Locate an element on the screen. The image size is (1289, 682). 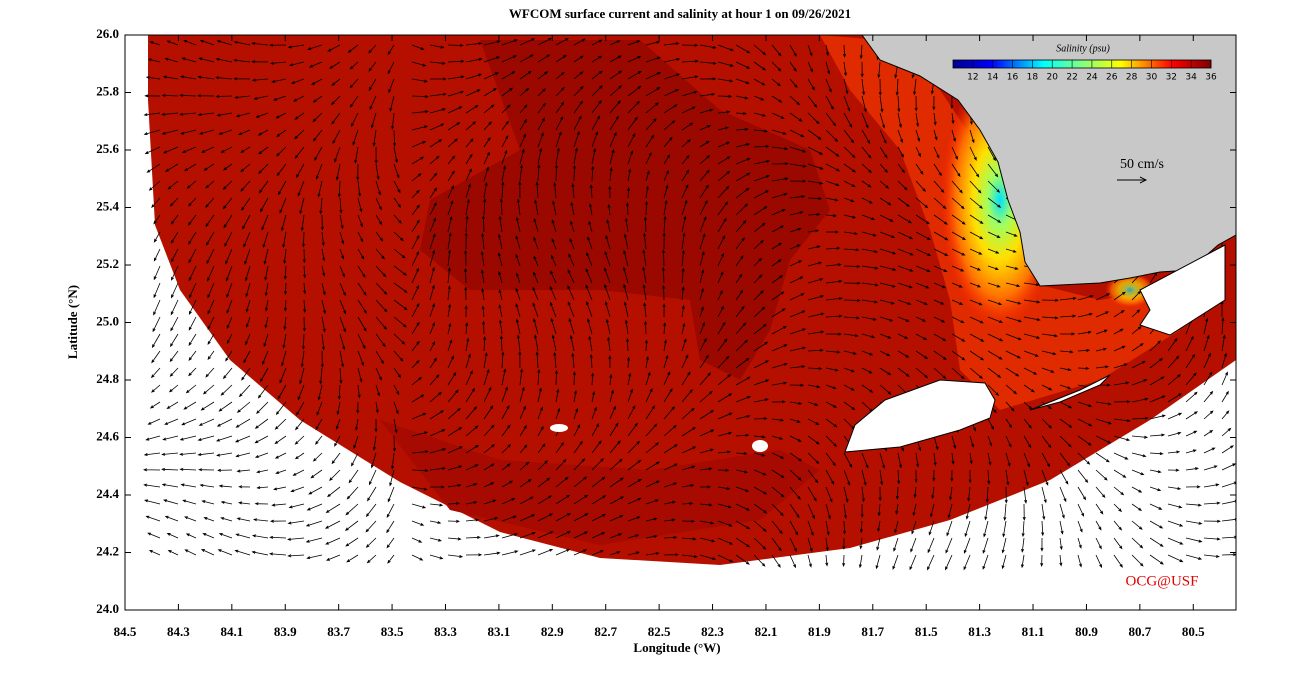
x-tick-label: 83.3 is located at coordinates (445, 631).